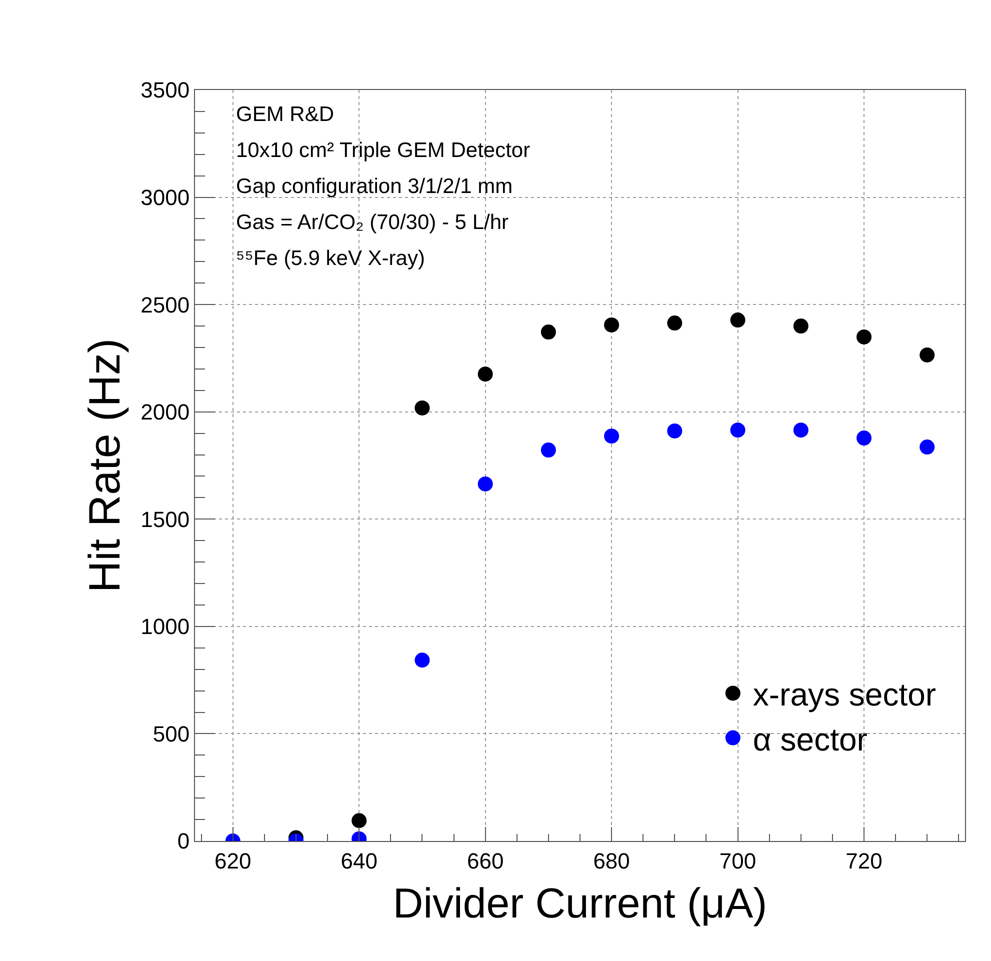 The image size is (991, 961). Describe the element at coordinates (359, 861) in the screenshot. I see `x-tick-label: 640` at that location.